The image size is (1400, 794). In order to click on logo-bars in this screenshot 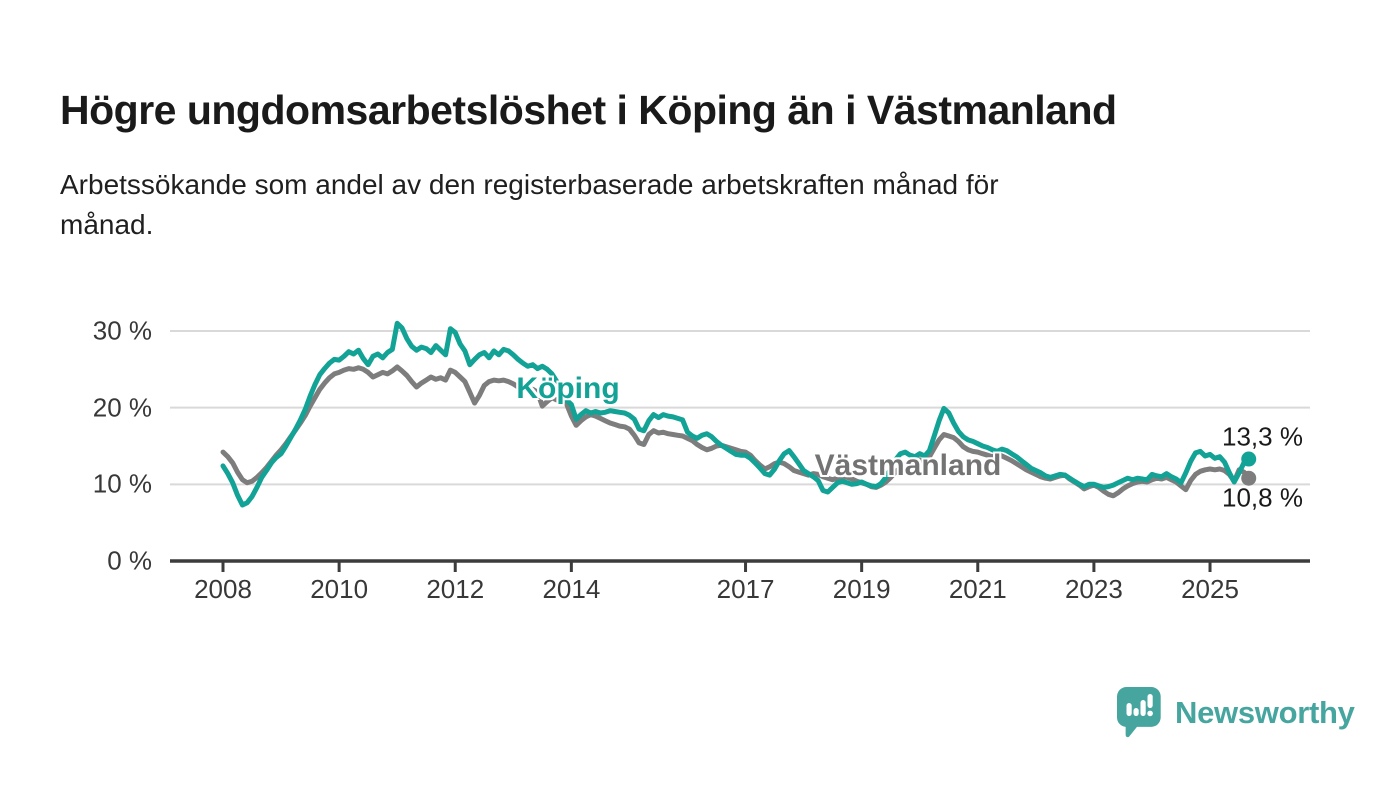, I will do `click(1139, 705)`.